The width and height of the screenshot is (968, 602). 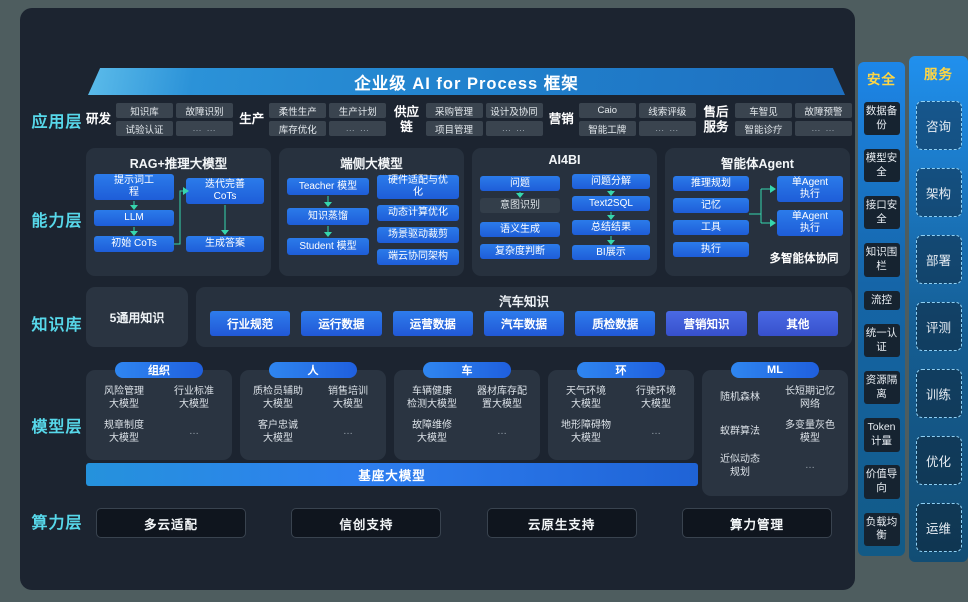 I want to click on edge-node-scene: 场景驱动裁剪, so click(x=418, y=235).